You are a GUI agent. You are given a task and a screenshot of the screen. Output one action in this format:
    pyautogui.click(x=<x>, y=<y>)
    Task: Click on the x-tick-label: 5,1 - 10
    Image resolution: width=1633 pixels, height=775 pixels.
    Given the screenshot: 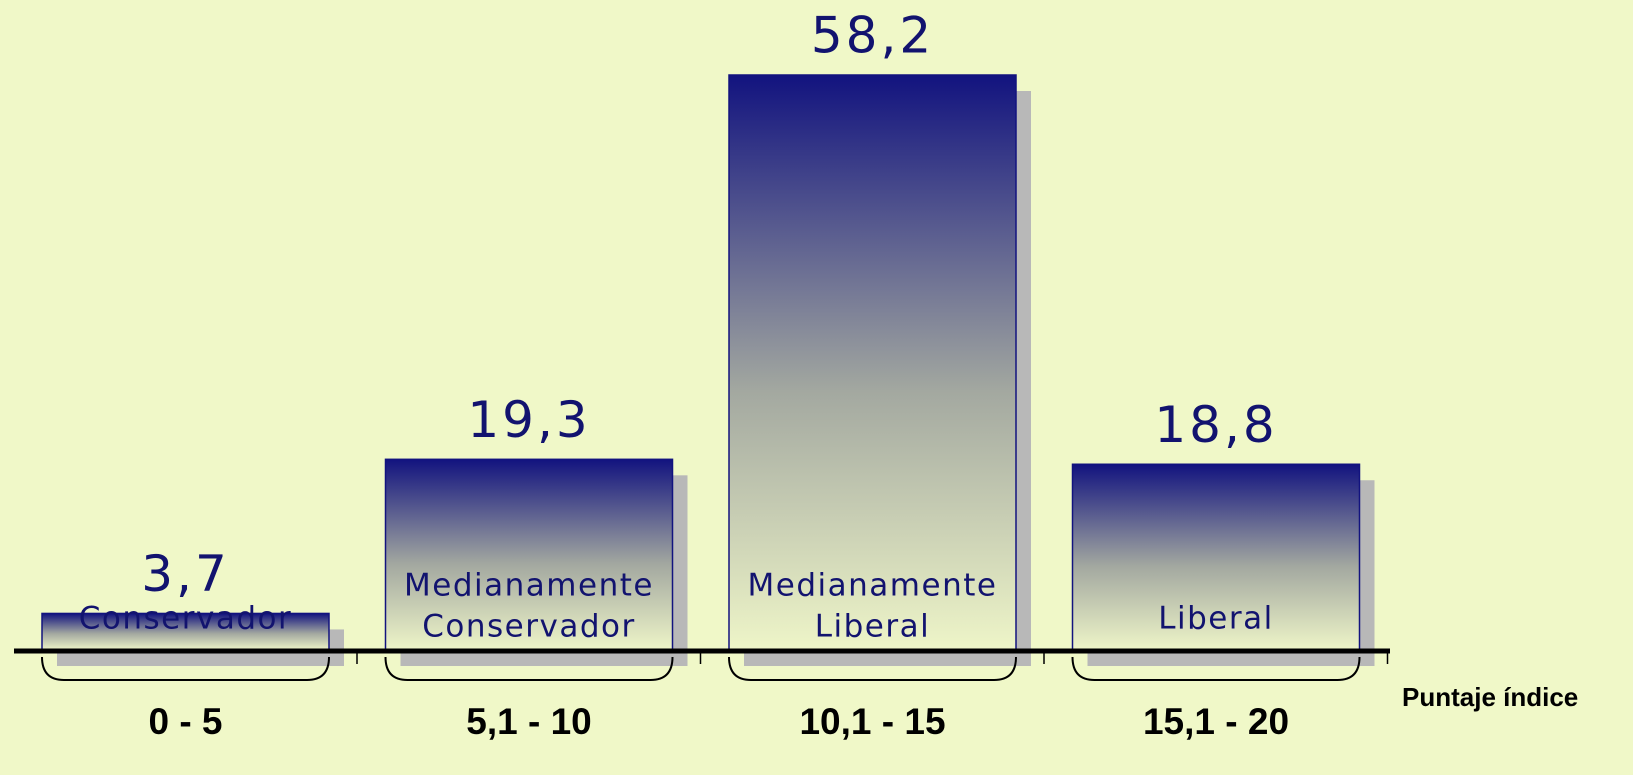 What is the action you would take?
    pyautogui.click(x=528, y=721)
    